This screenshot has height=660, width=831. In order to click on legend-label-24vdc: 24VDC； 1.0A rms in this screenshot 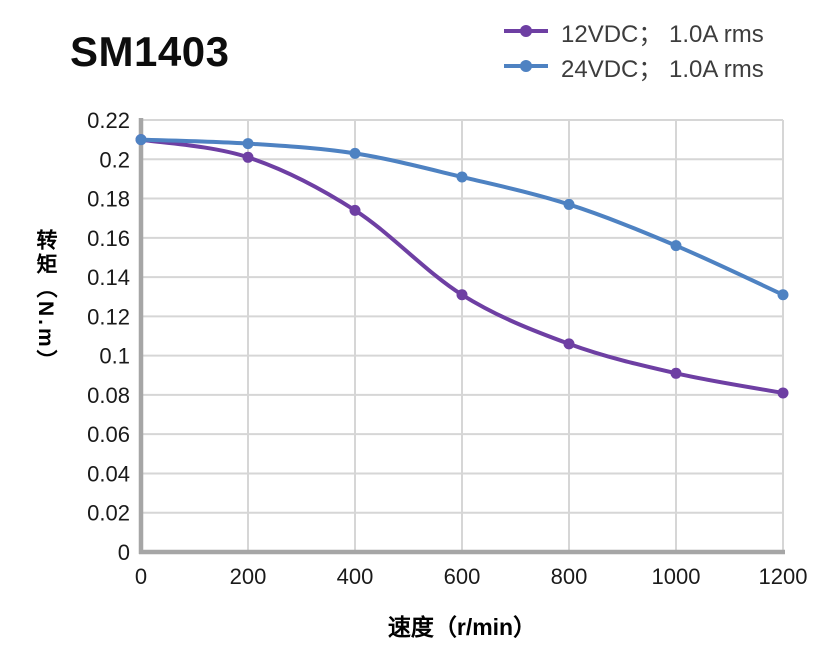, I will do `click(662, 69)`.